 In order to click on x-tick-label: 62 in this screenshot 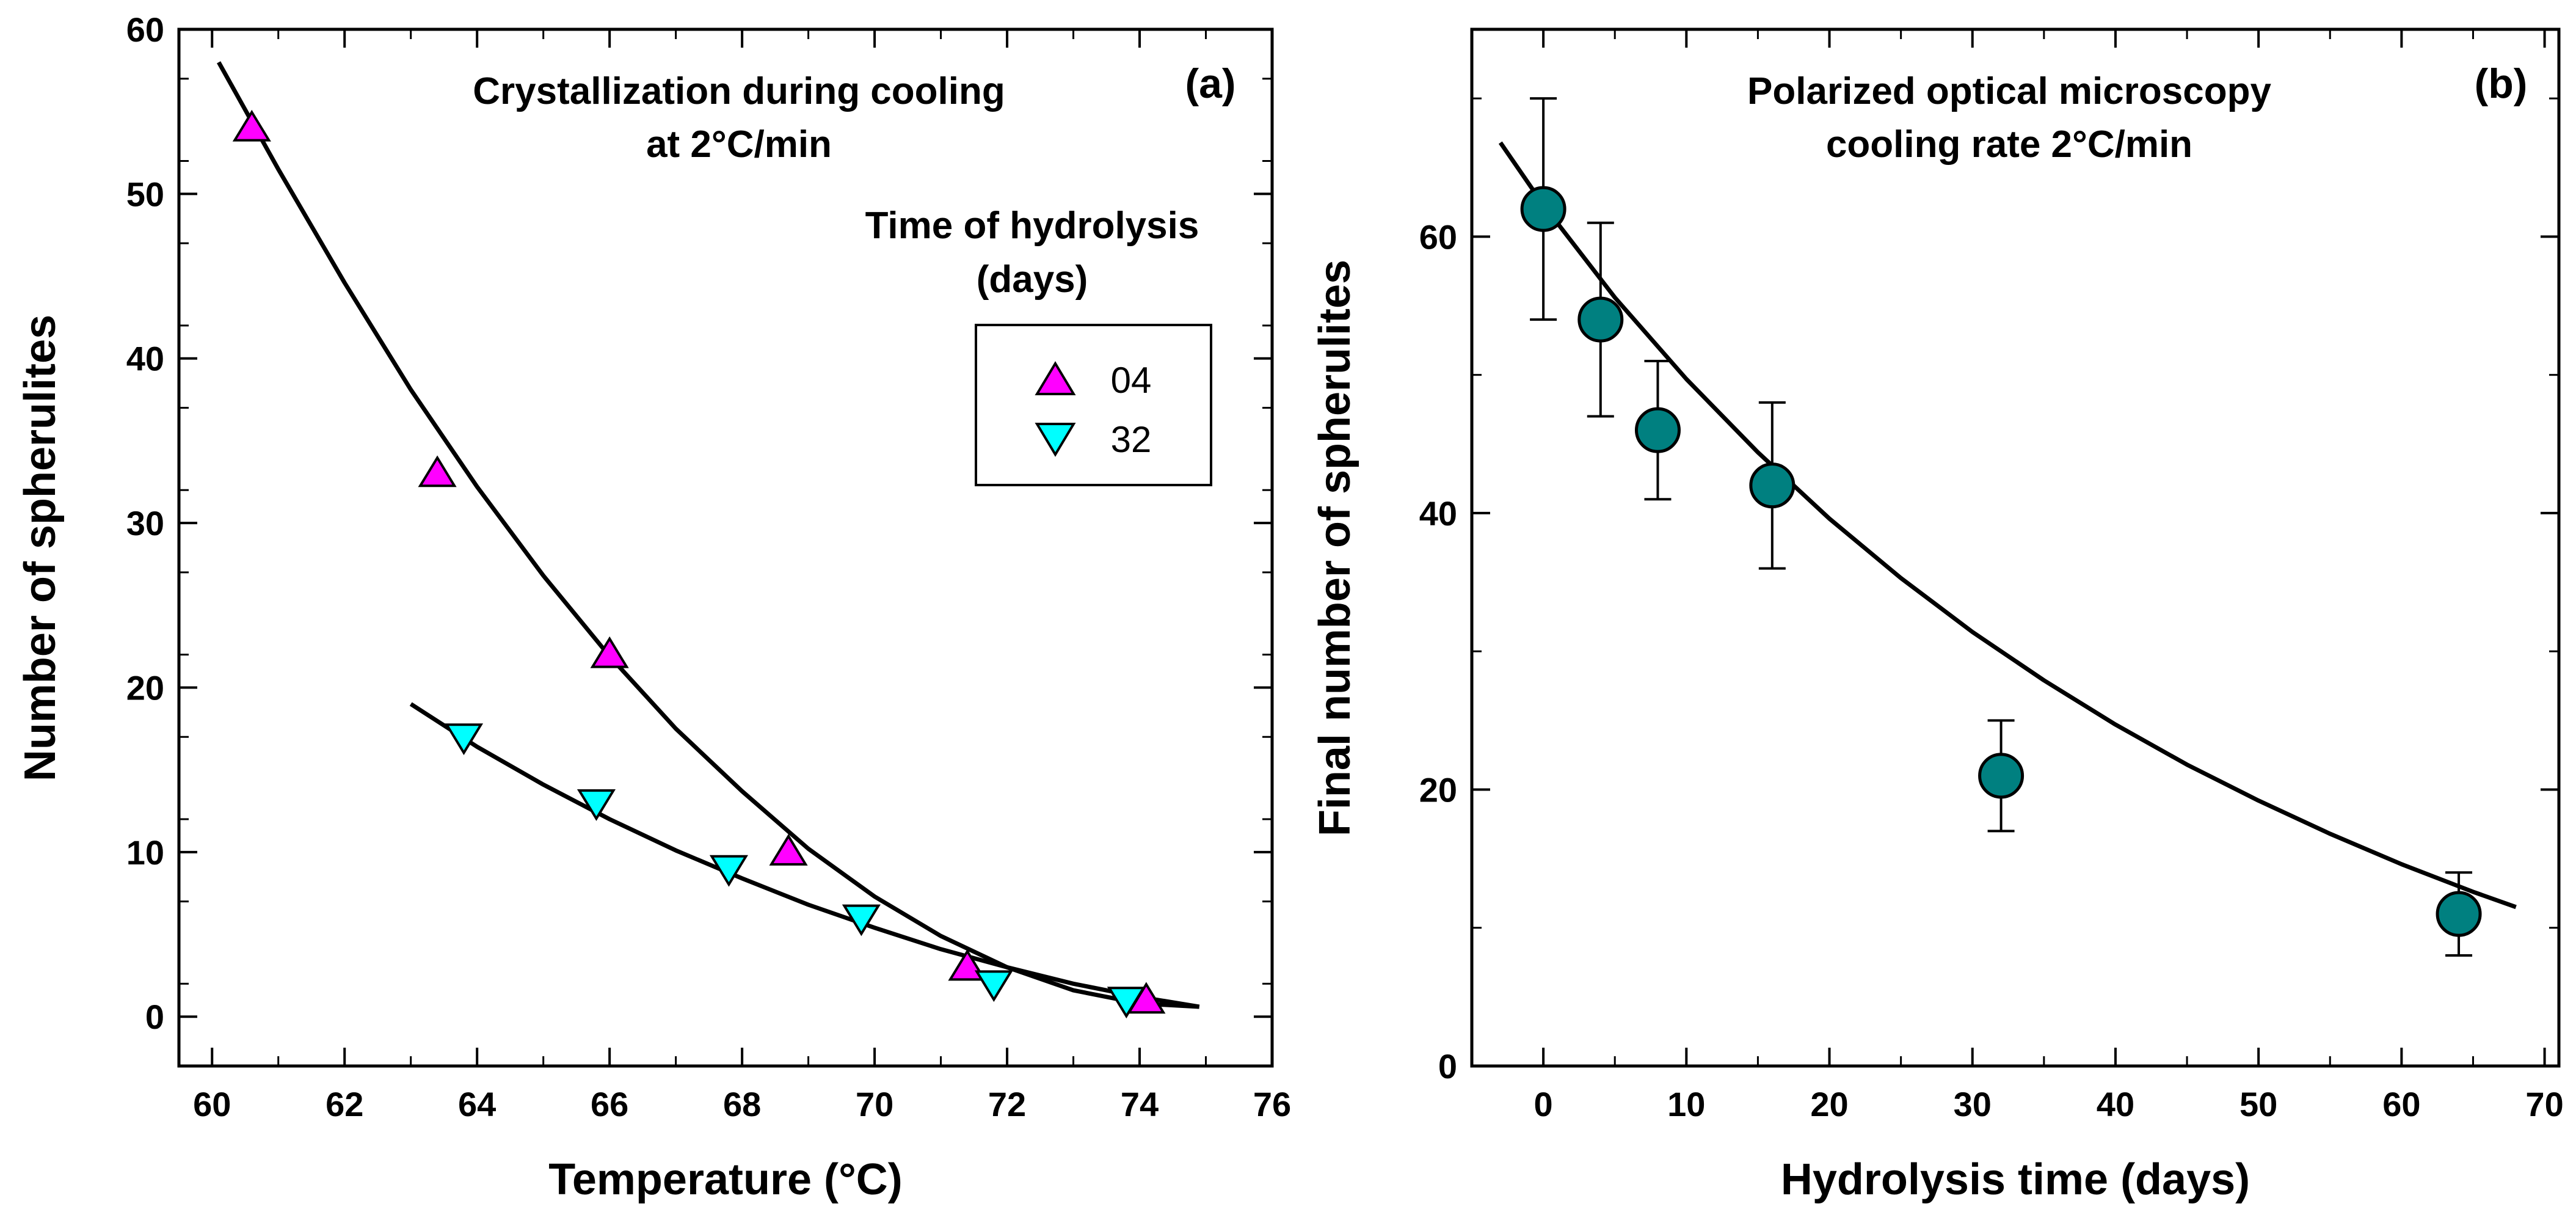, I will do `click(344, 1104)`.